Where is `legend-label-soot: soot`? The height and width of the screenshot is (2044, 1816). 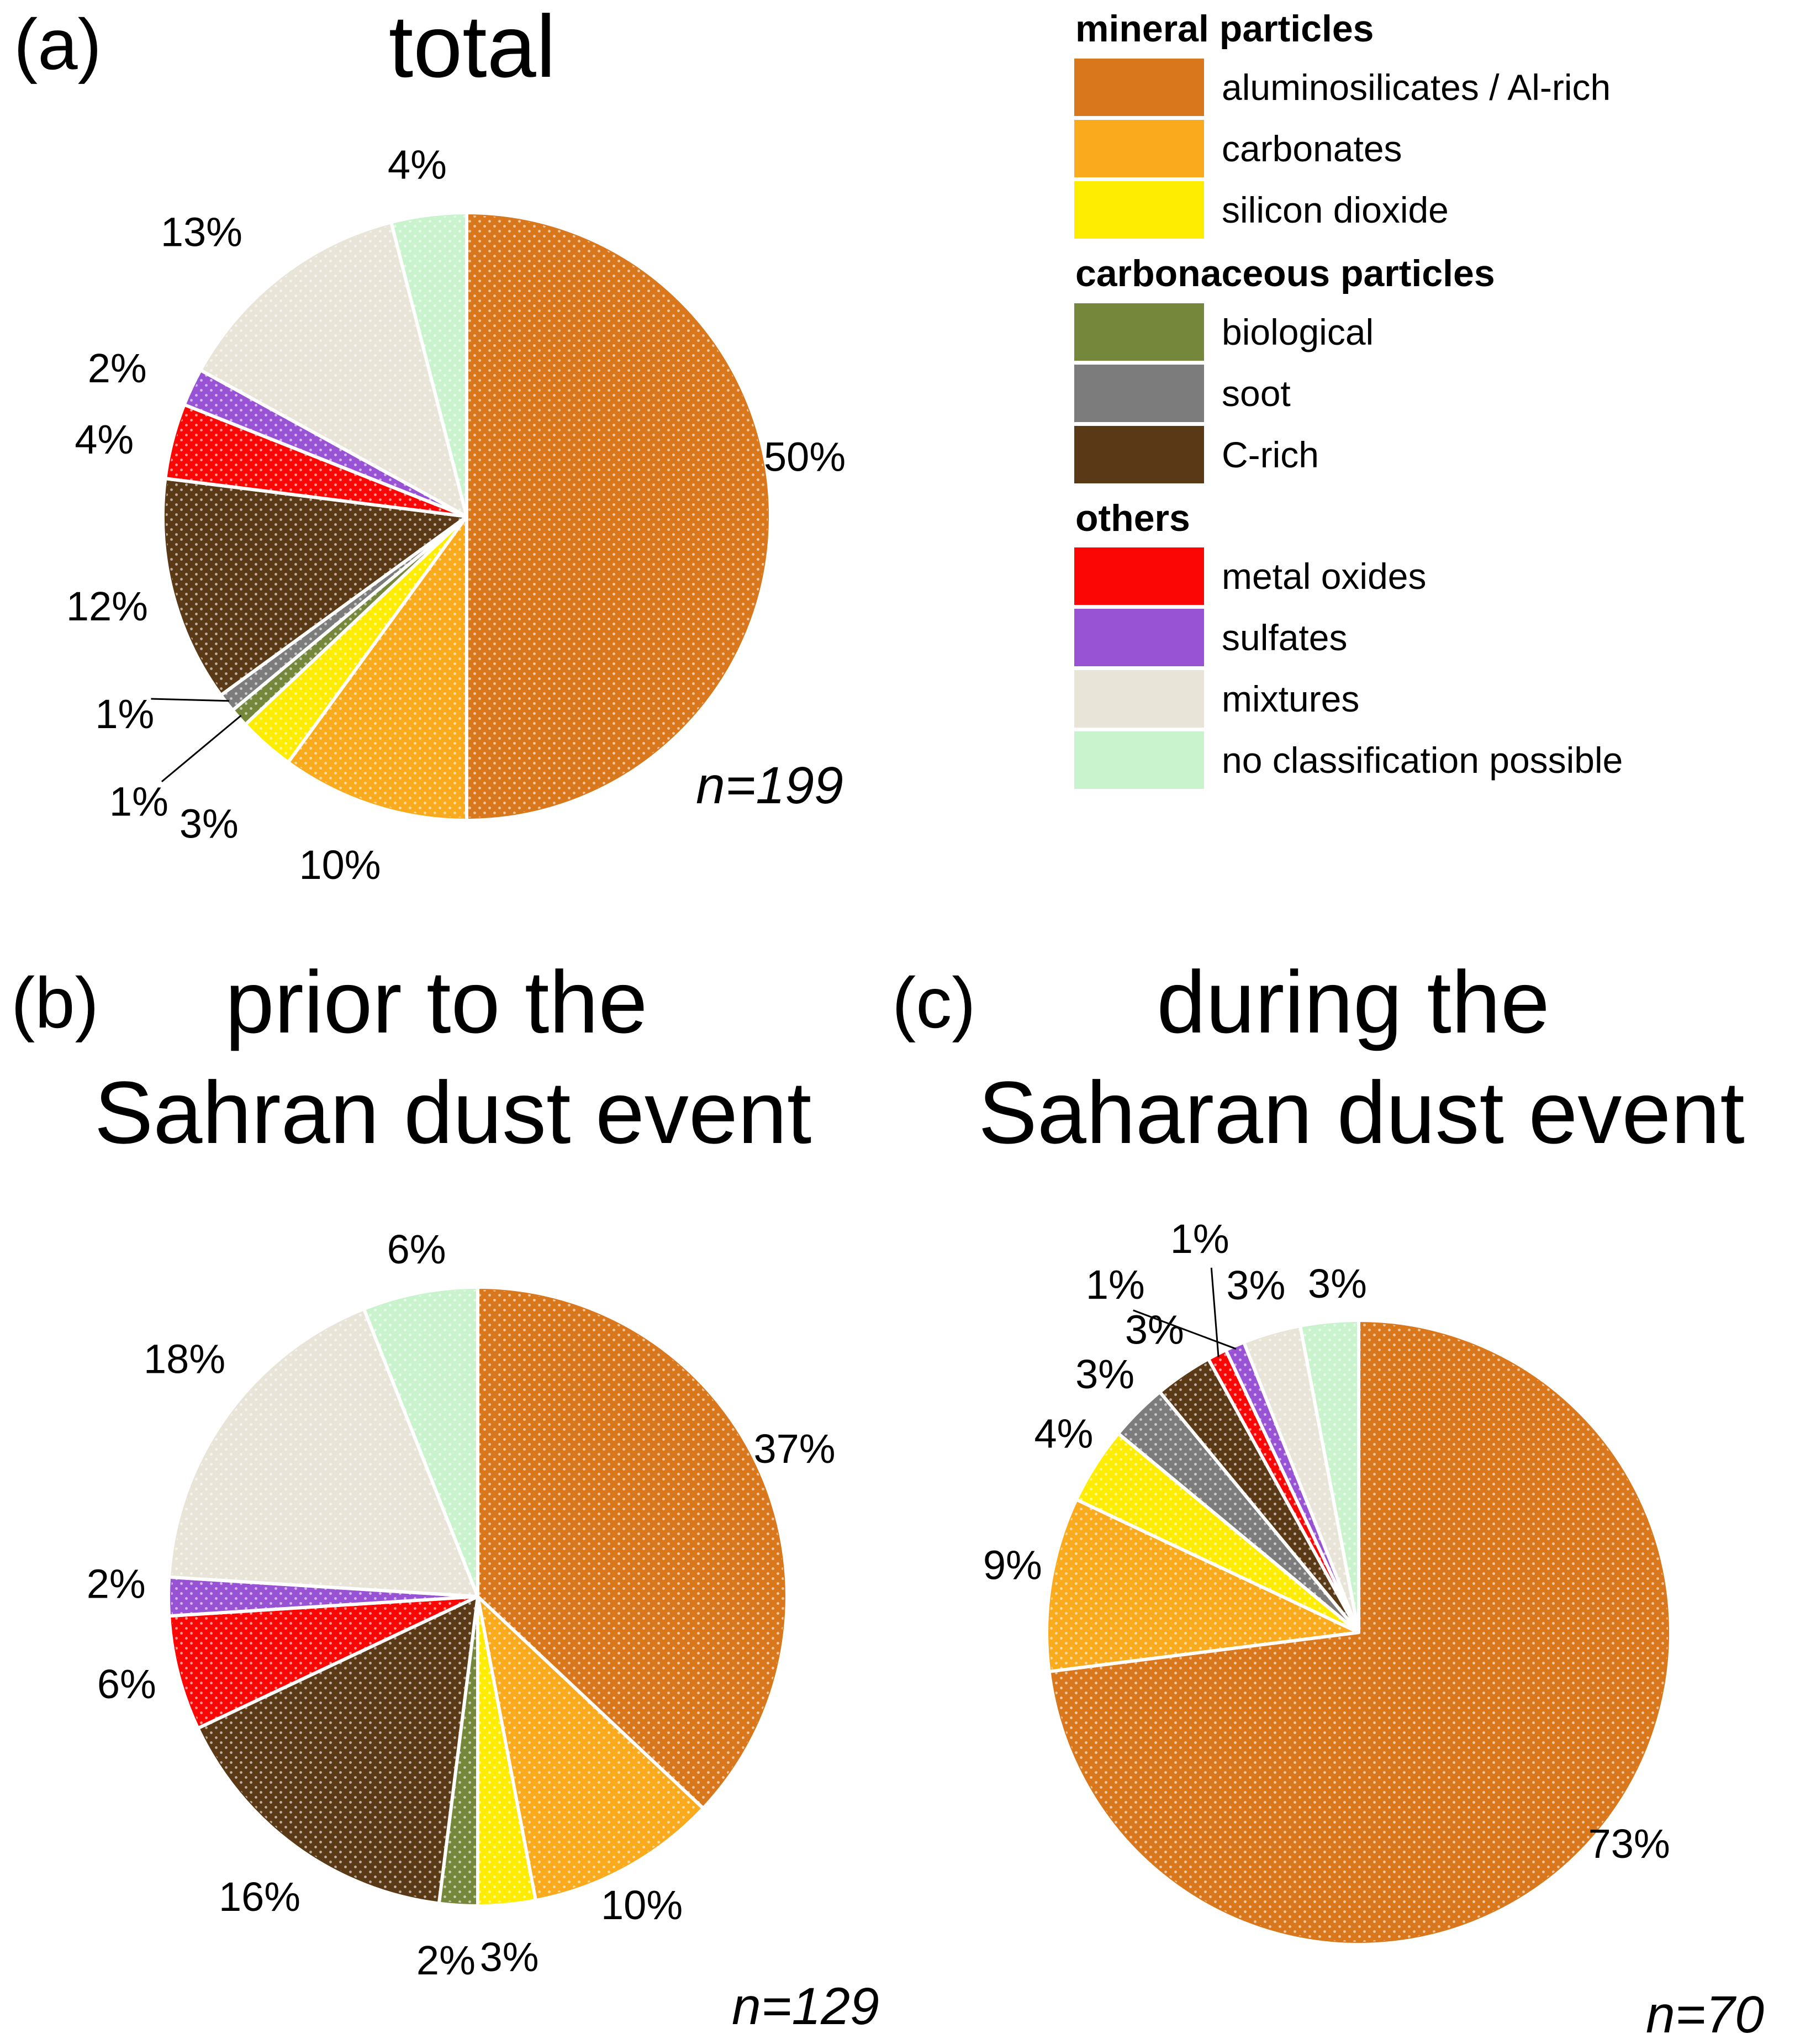
legend-label-soot: soot is located at coordinates (1256, 393).